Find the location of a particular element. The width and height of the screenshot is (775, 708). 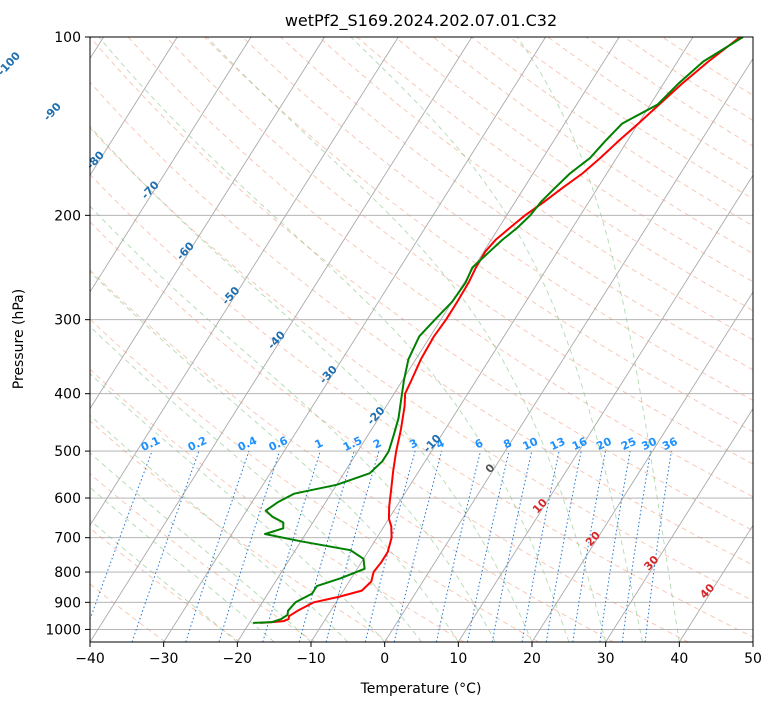

mixing-ratio-label: 6 is located at coordinates (479, 443).